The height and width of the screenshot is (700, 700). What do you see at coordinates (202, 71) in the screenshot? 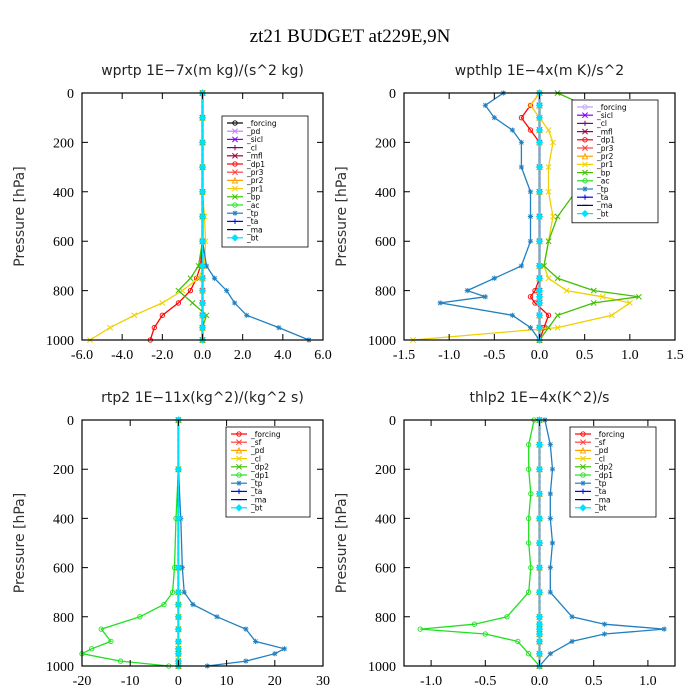
I see `panel-title: wprtp 1E−7x(m kg)/(s^2 kg)` at bounding box center [202, 71].